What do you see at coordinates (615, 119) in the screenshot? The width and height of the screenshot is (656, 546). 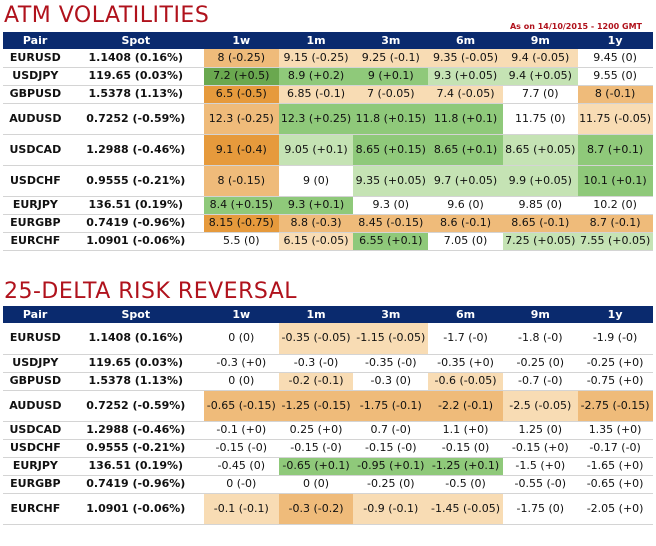 I see `value-cell-1y: 11.75 (-0.05)` at bounding box center [615, 119].